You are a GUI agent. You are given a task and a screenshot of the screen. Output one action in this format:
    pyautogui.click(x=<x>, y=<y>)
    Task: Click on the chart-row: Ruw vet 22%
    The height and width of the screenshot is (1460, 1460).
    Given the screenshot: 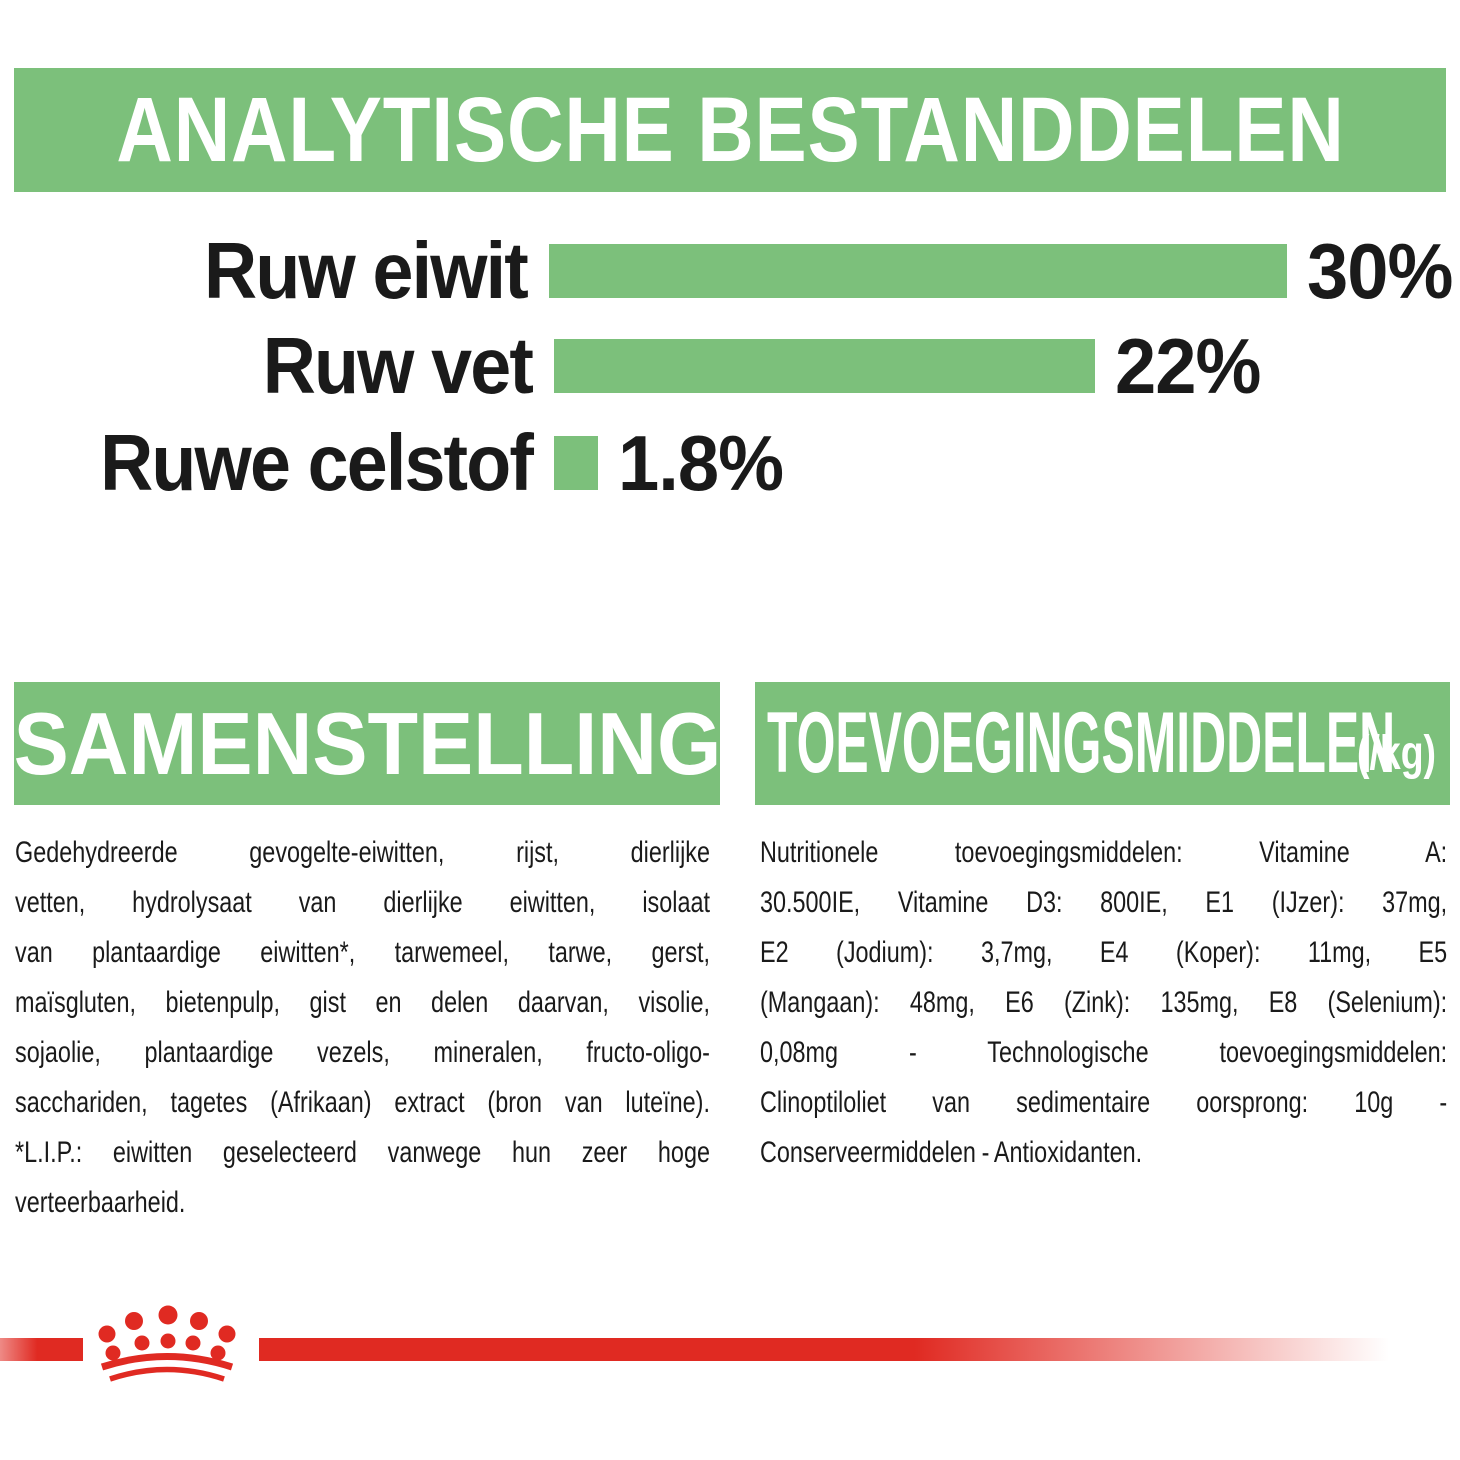 What is the action you would take?
    pyautogui.click(x=730, y=365)
    